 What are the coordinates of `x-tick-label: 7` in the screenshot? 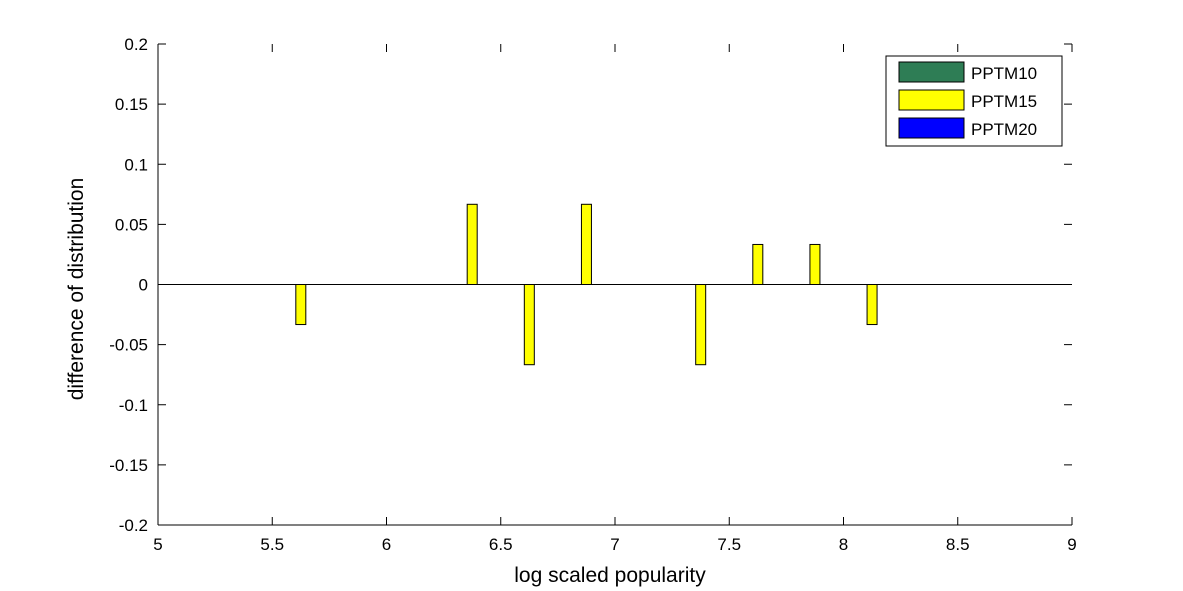 It's located at (614, 544).